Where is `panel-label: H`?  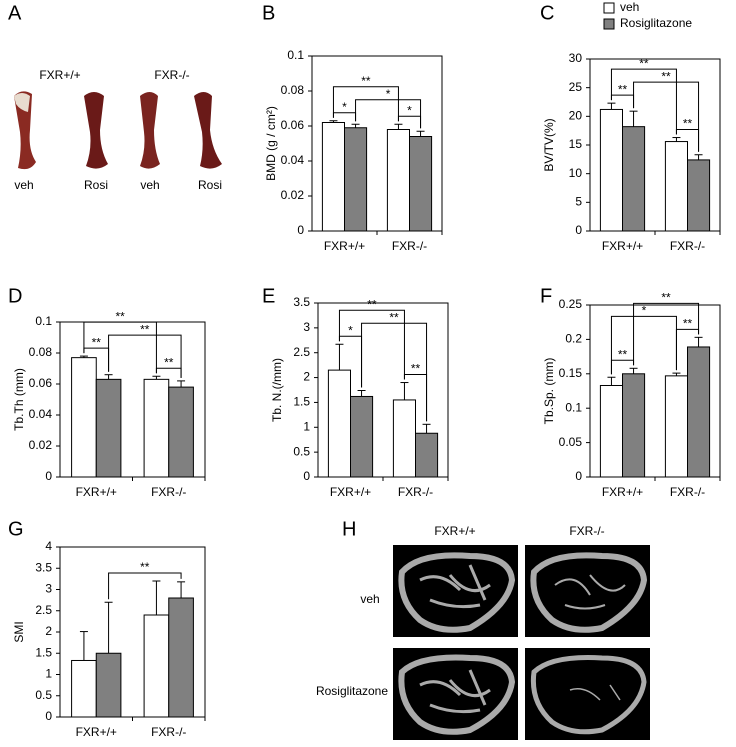 panel-label: H is located at coordinates (349, 529).